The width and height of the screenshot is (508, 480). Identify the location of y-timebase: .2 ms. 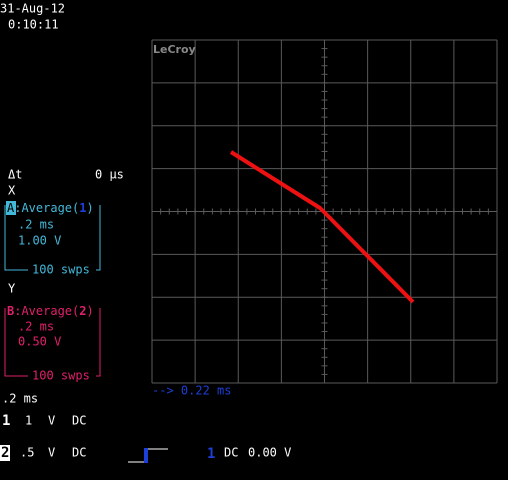
(36, 327).